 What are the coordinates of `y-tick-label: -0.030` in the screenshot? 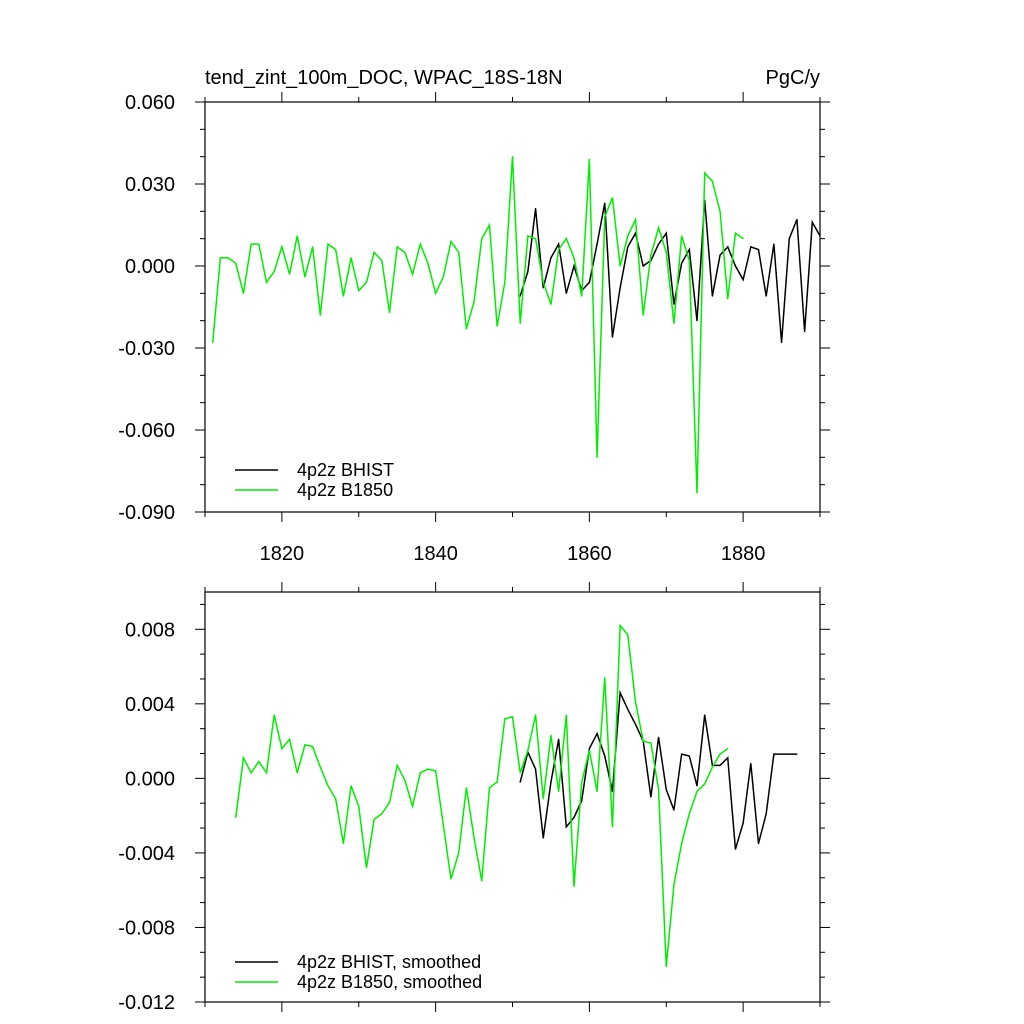 It's located at (146, 349).